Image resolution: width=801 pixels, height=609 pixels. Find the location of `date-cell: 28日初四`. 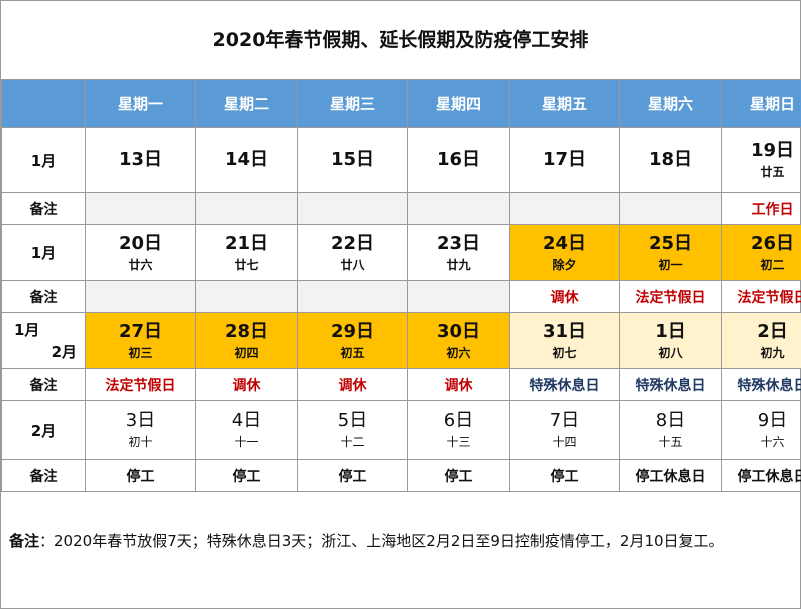

date-cell: 28日初四 is located at coordinates (246, 340).